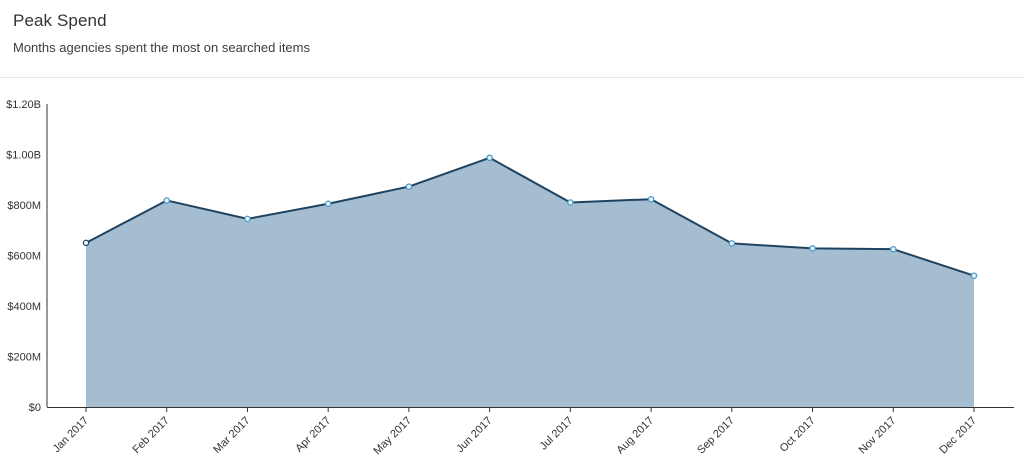 This screenshot has height=464, width=1024. Describe the element at coordinates (24, 307) in the screenshot. I see `y-tick-label: $400M` at that location.